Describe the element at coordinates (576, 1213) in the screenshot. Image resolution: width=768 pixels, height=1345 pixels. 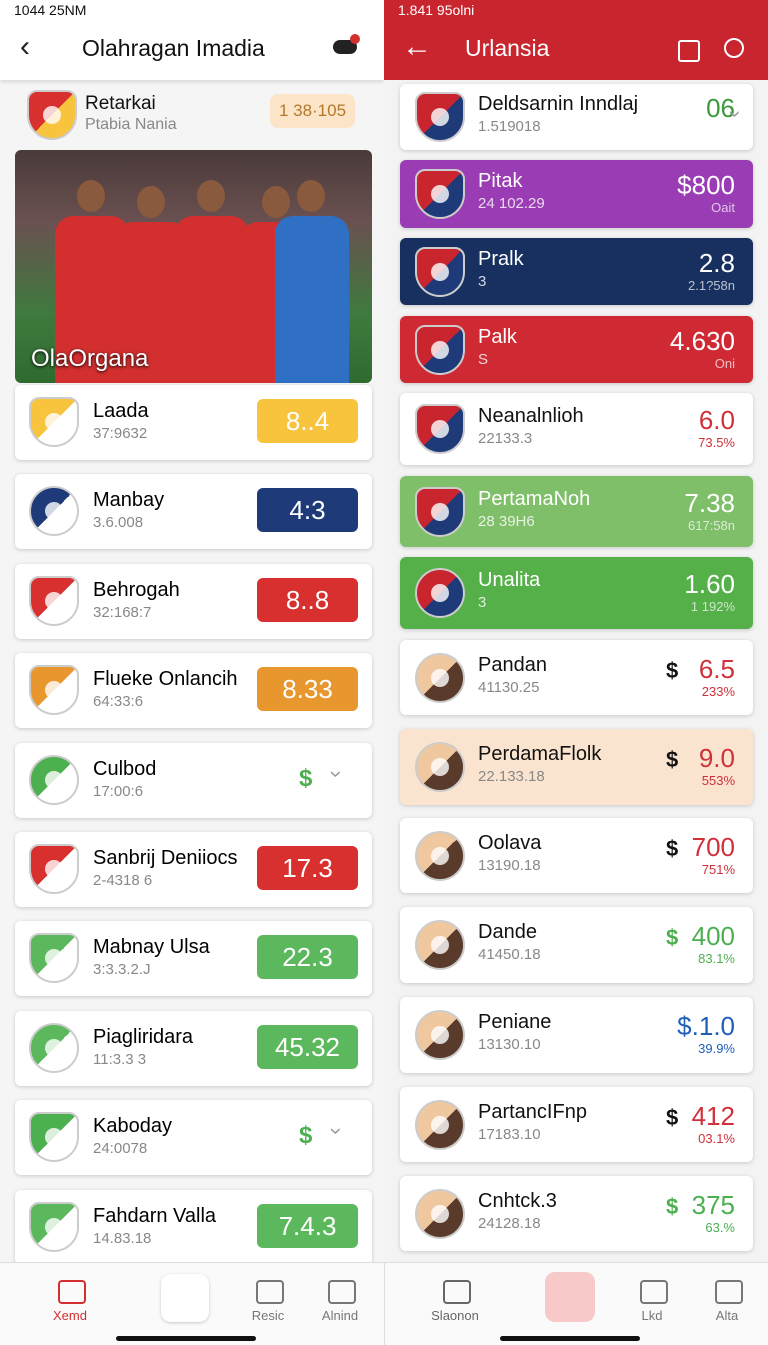
I see `list-card: Cnhtck.3 24128.18 375 63.% $` at that location.